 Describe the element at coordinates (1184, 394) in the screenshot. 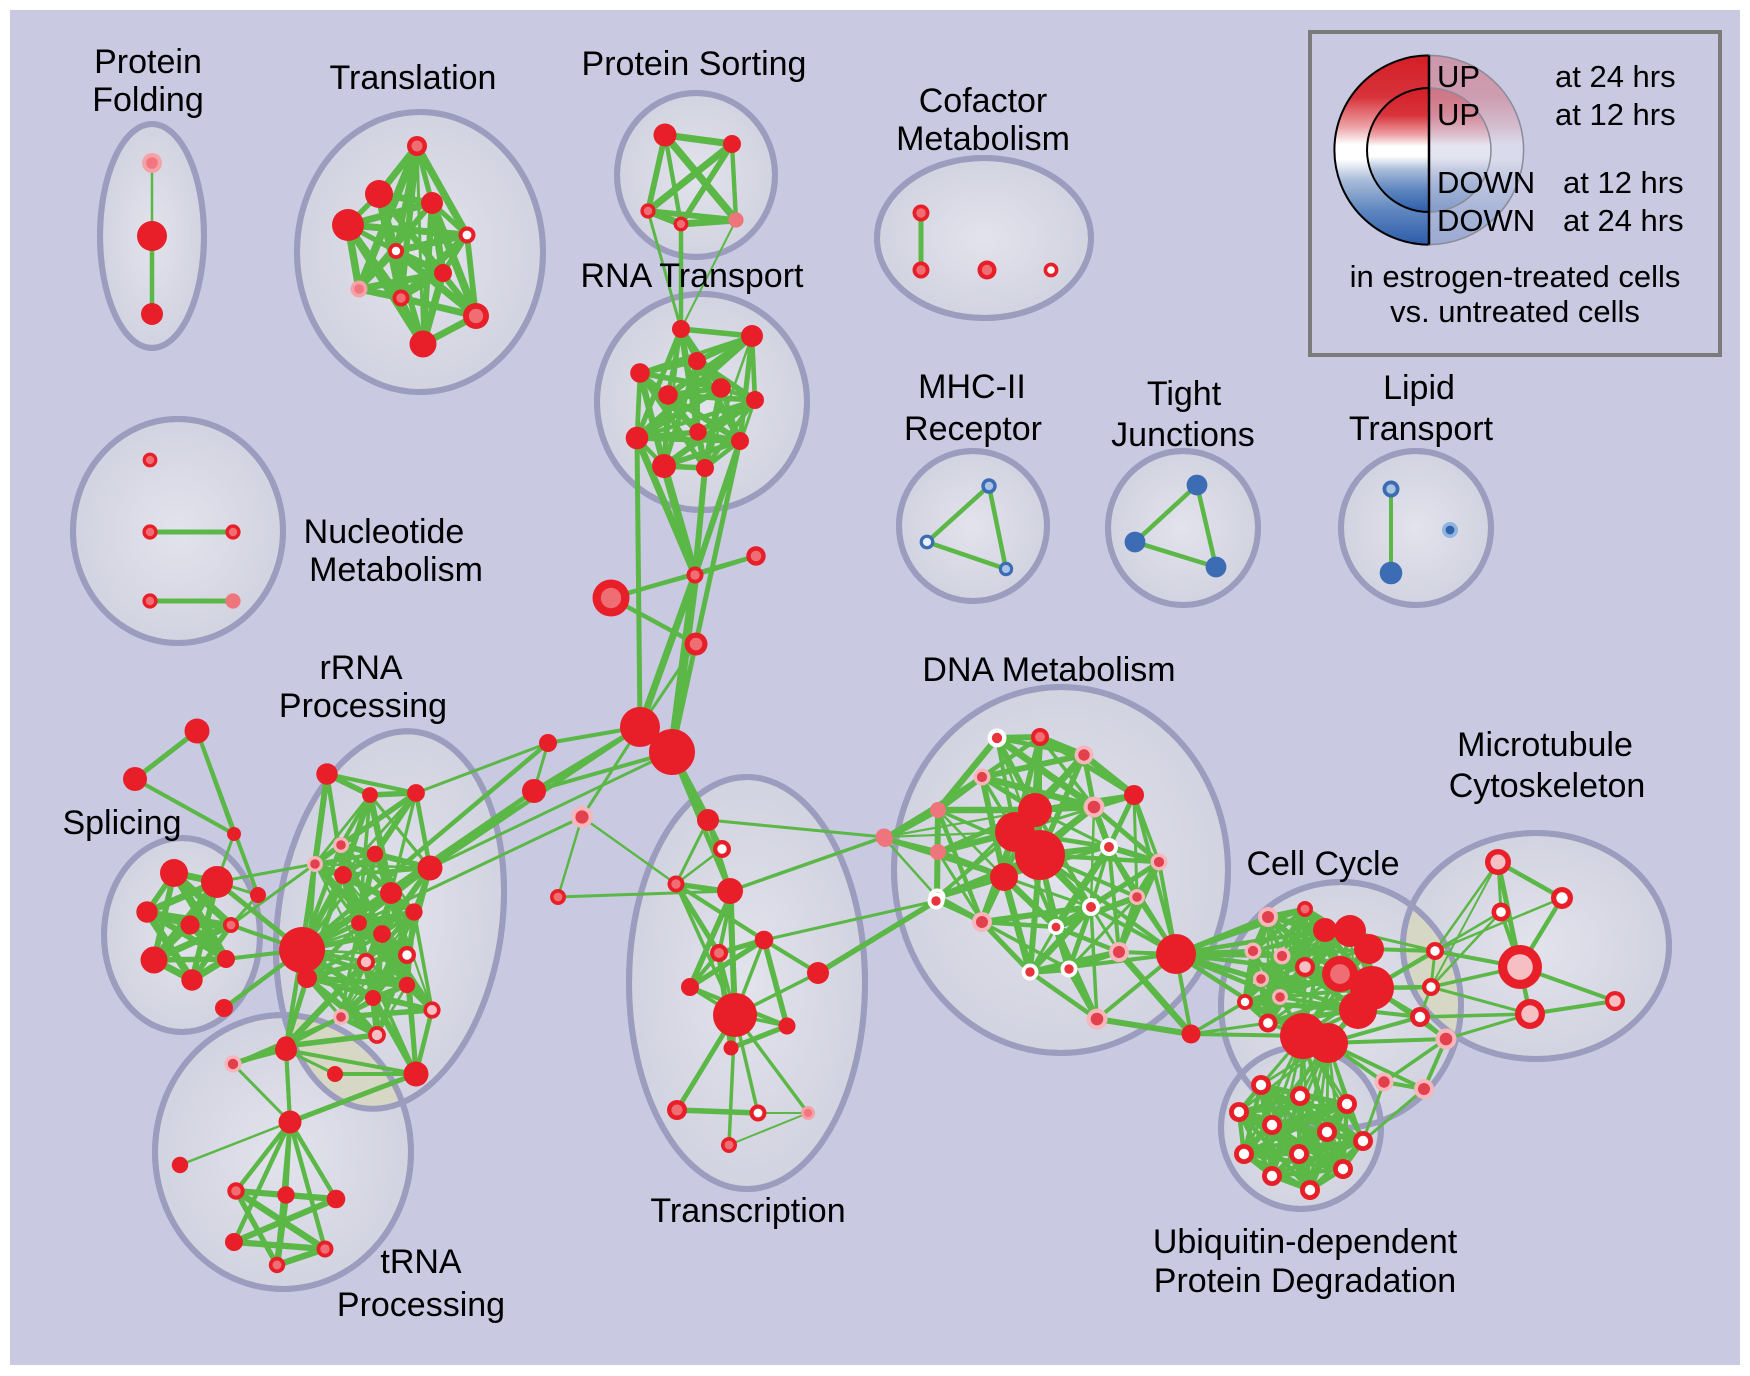

I see `svg-text: Tight` at that location.